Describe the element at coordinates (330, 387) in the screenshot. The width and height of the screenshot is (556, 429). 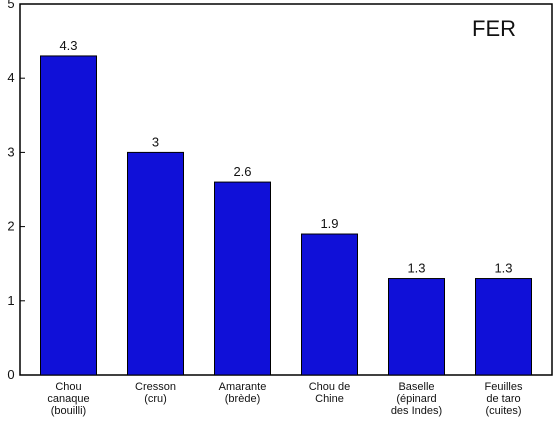
I see `x-category-label: Chou de` at that location.